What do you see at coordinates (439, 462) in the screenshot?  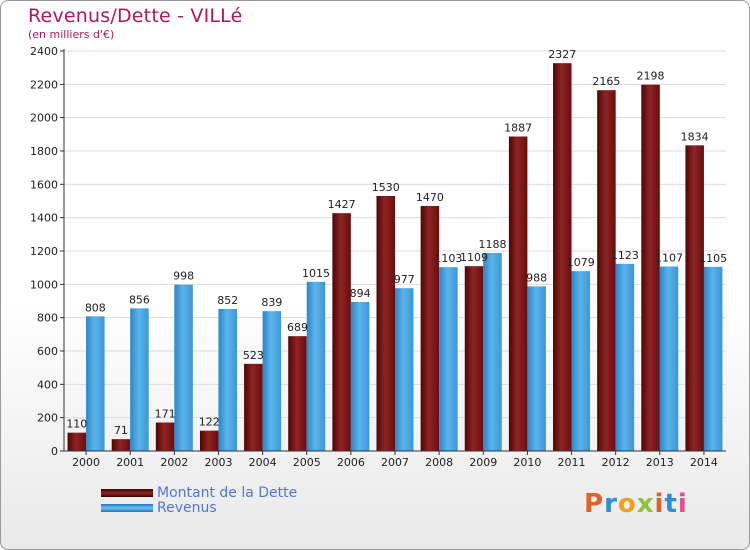 I see `x-tick-label: 2008` at bounding box center [439, 462].